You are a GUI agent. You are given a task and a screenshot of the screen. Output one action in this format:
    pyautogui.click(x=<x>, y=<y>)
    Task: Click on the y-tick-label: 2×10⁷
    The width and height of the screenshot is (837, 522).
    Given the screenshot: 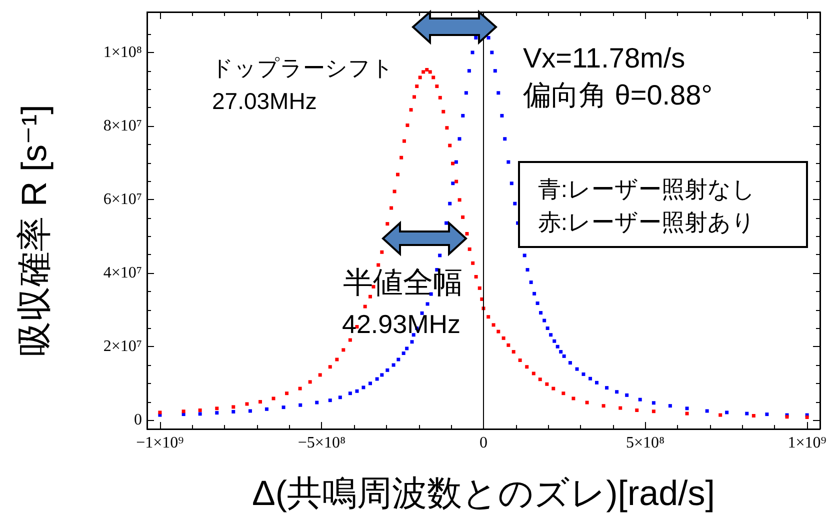 What is the action you would take?
    pyautogui.click(x=122, y=347)
    